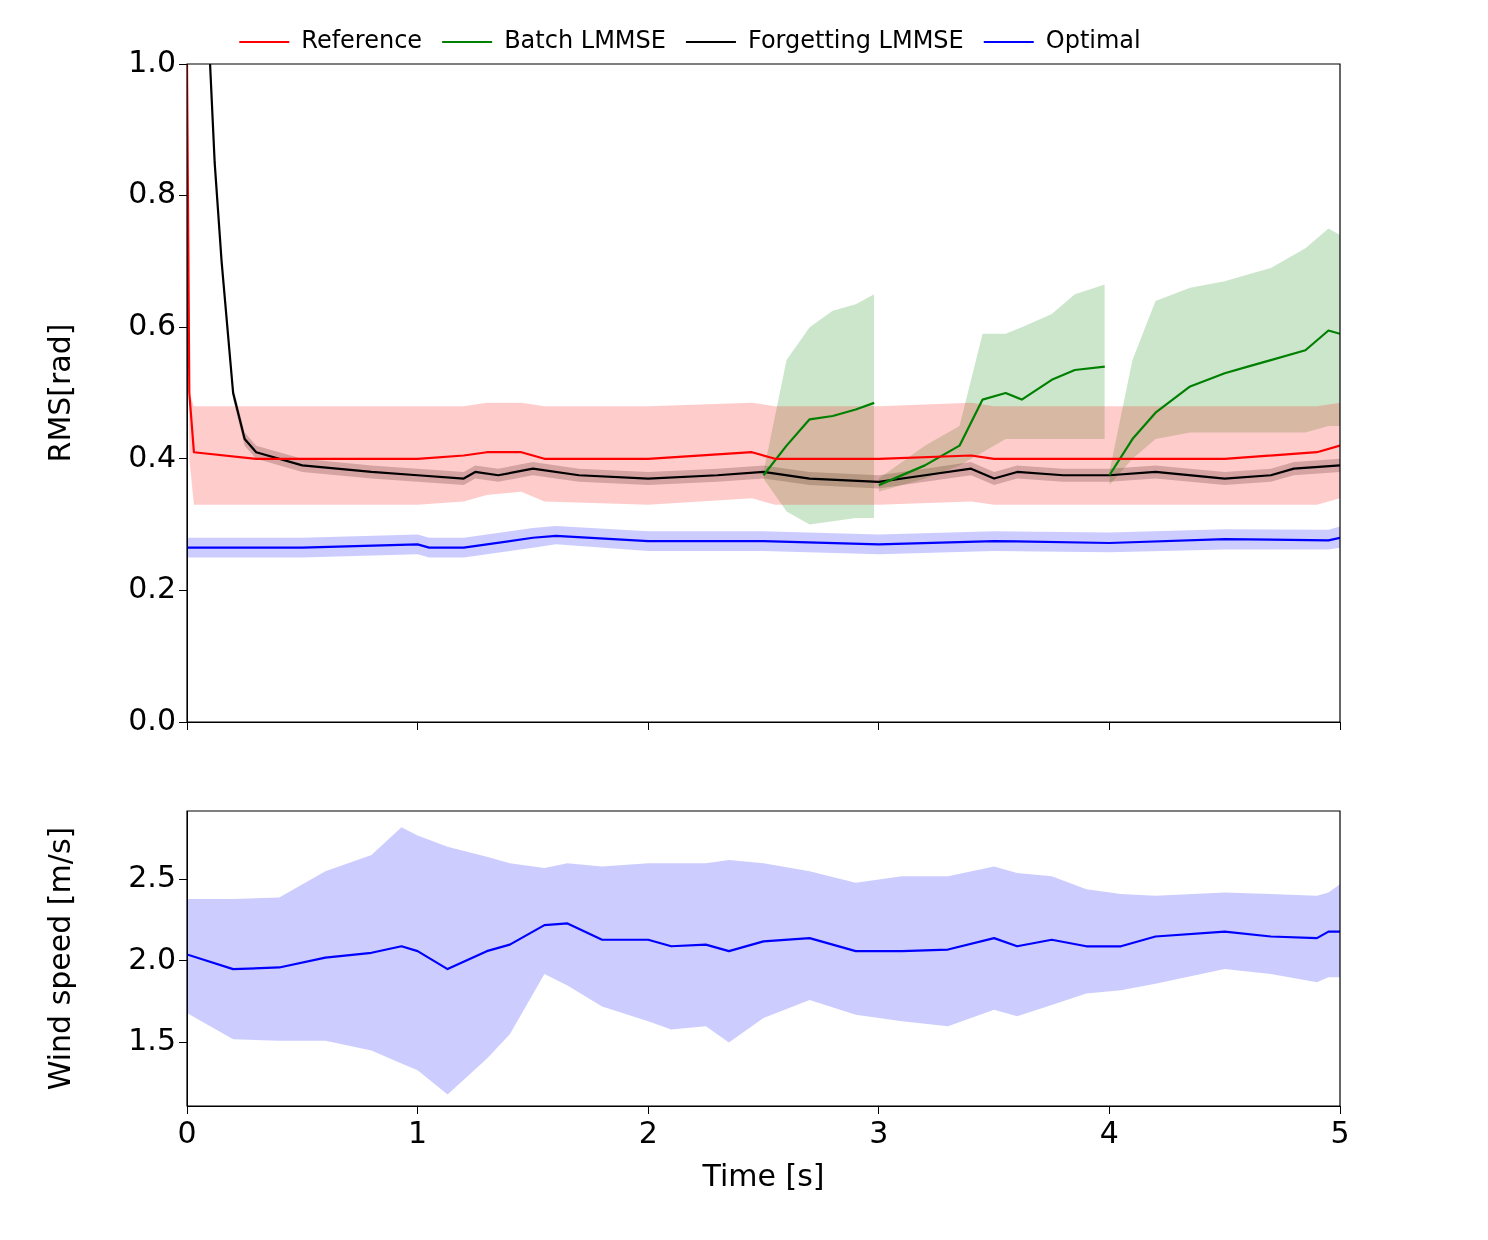 The height and width of the screenshot is (1240, 1488). Describe the element at coordinates (1093, 40) in the screenshot. I see `legend-label: Optimal` at that location.